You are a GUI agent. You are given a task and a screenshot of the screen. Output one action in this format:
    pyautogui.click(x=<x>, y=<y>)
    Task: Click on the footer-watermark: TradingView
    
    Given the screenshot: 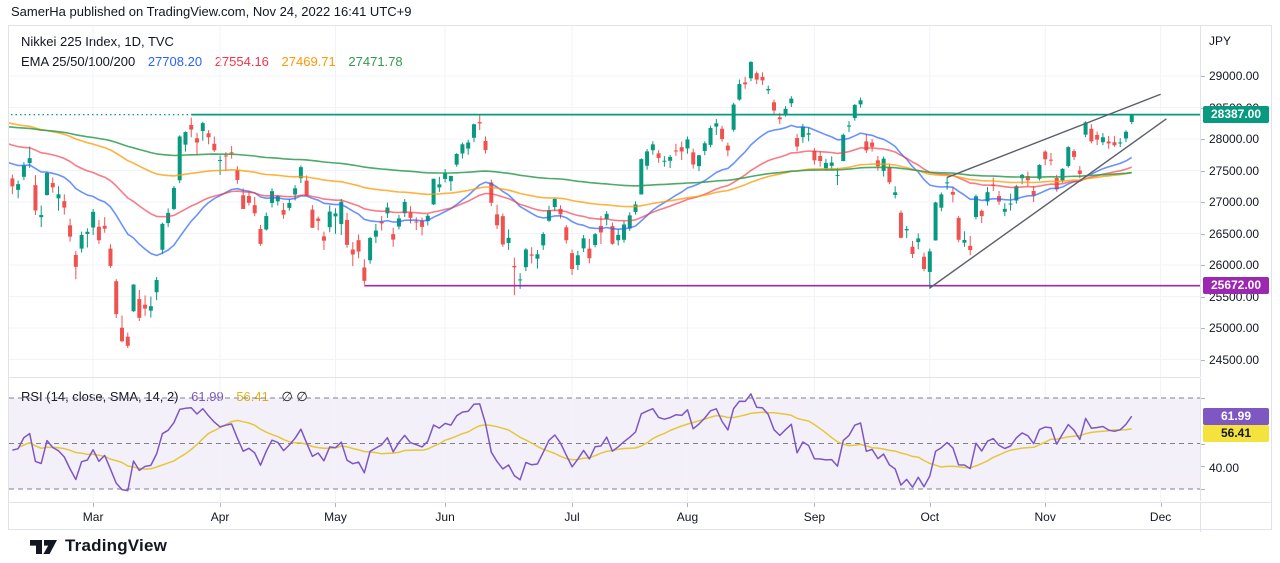 What is the action you would take?
    pyautogui.click(x=98, y=546)
    